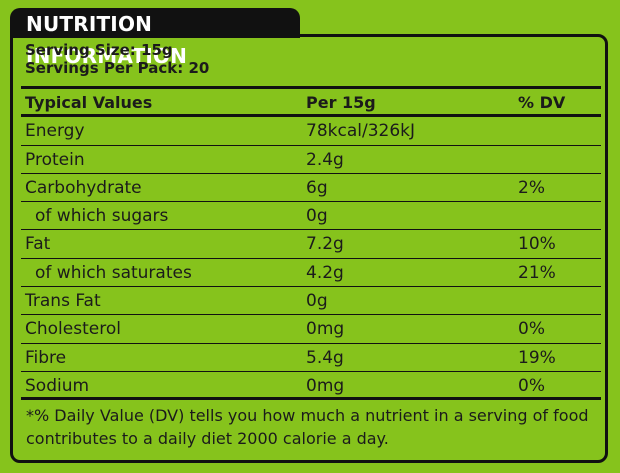 The height and width of the screenshot is (473, 620). What do you see at coordinates (107, 40) in the screenshot?
I see `page-title: NUTRITION INFORMATION` at bounding box center [107, 40].